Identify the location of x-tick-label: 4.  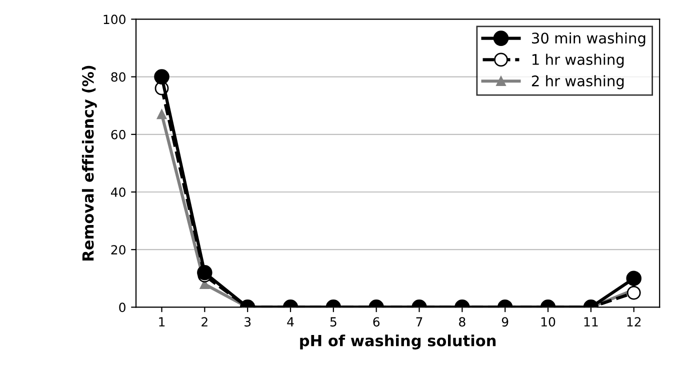
(290, 321).